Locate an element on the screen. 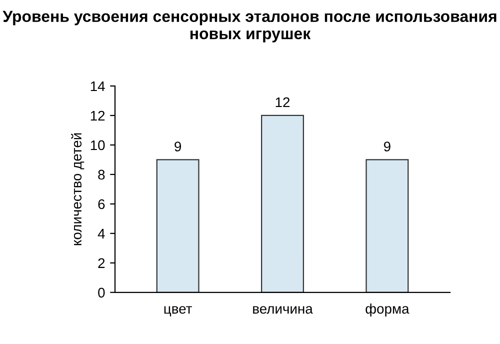 The image size is (500, 344). y-tick-label: 14 is located at coordinates (97, 86).